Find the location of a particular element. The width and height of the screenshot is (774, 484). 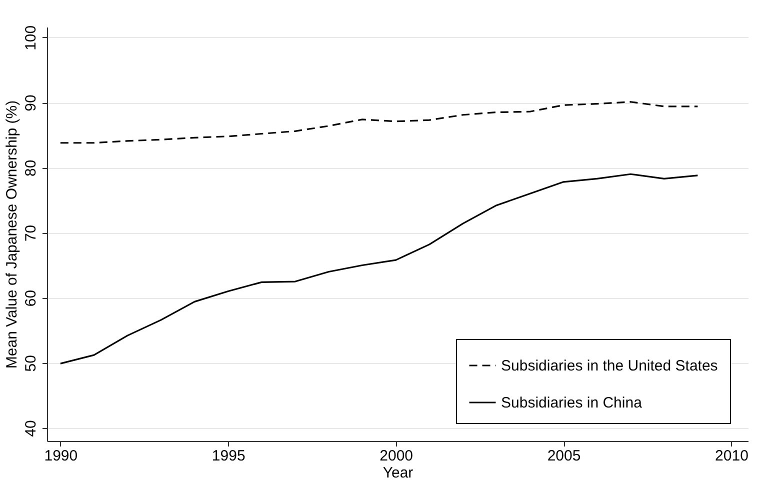

x-tick-label: 2000 is located at coordinates (397, 456).